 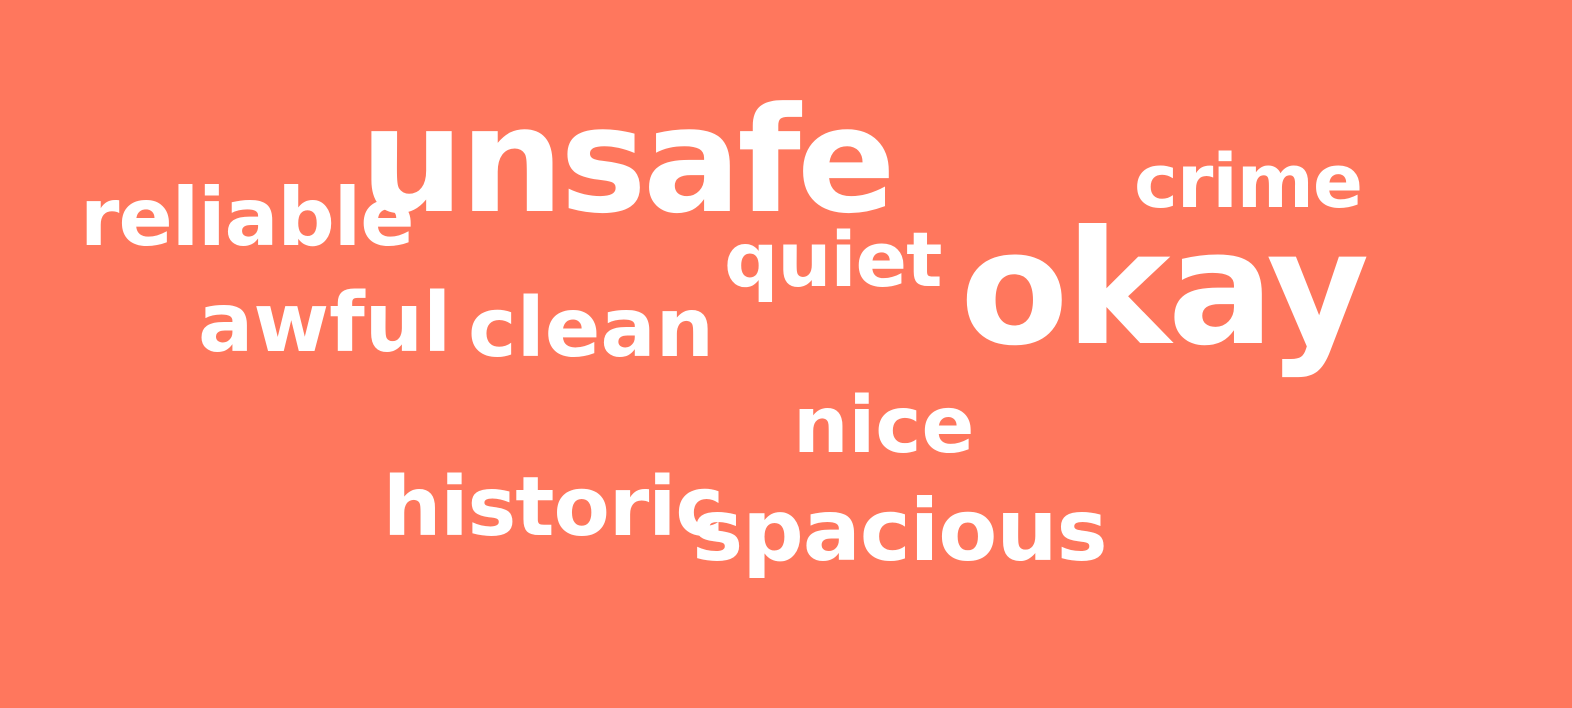 I want to click on word-quiet: quiet, so click(x=833, y=259).